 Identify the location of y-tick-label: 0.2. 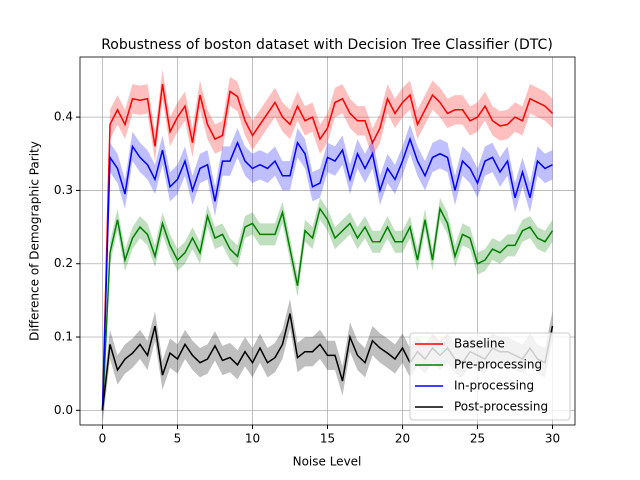
(63, 263).